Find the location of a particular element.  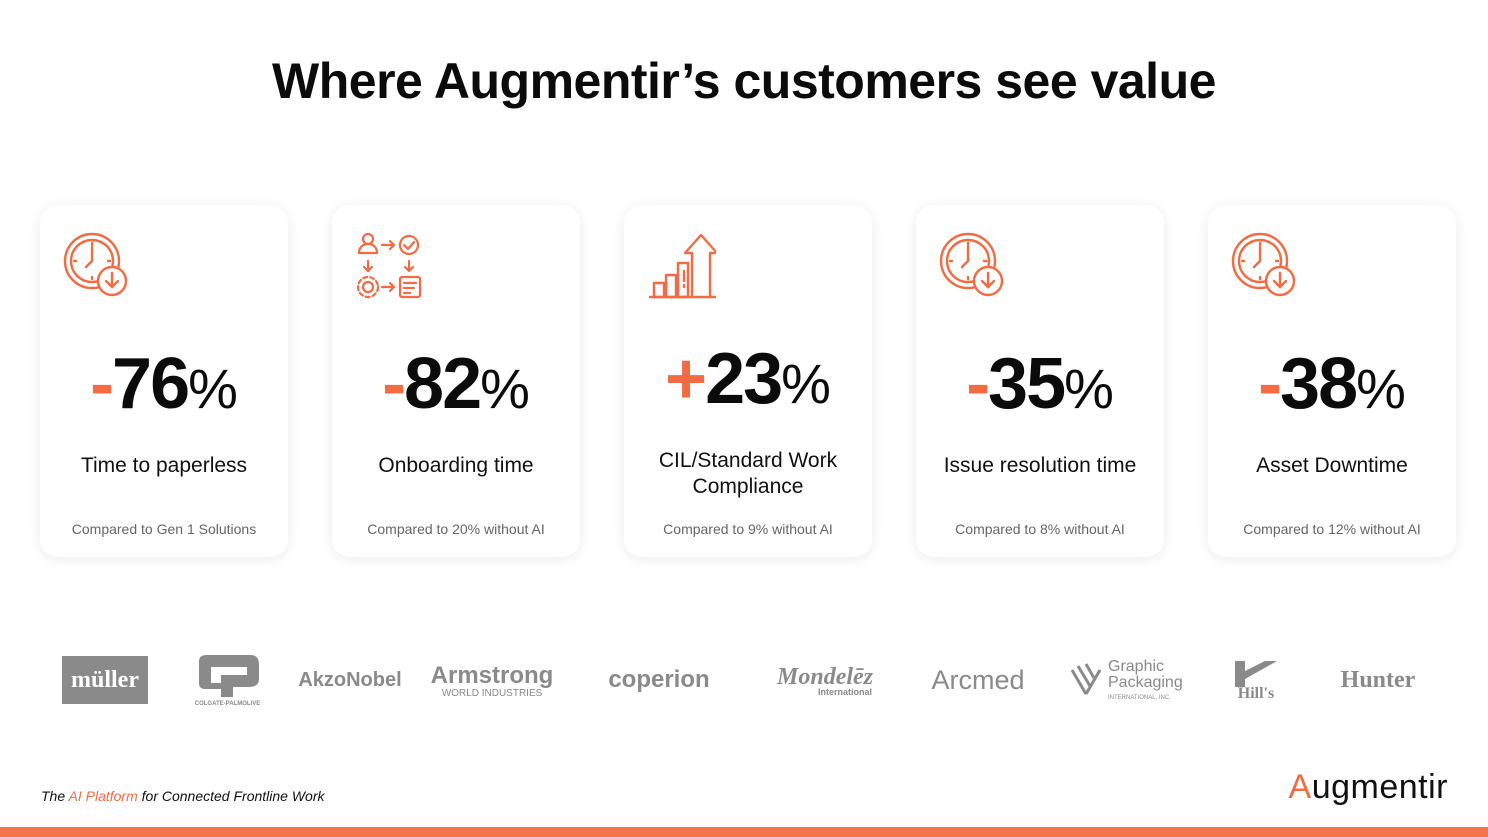

logo-muller: müller is located at coordinates (105, 680).